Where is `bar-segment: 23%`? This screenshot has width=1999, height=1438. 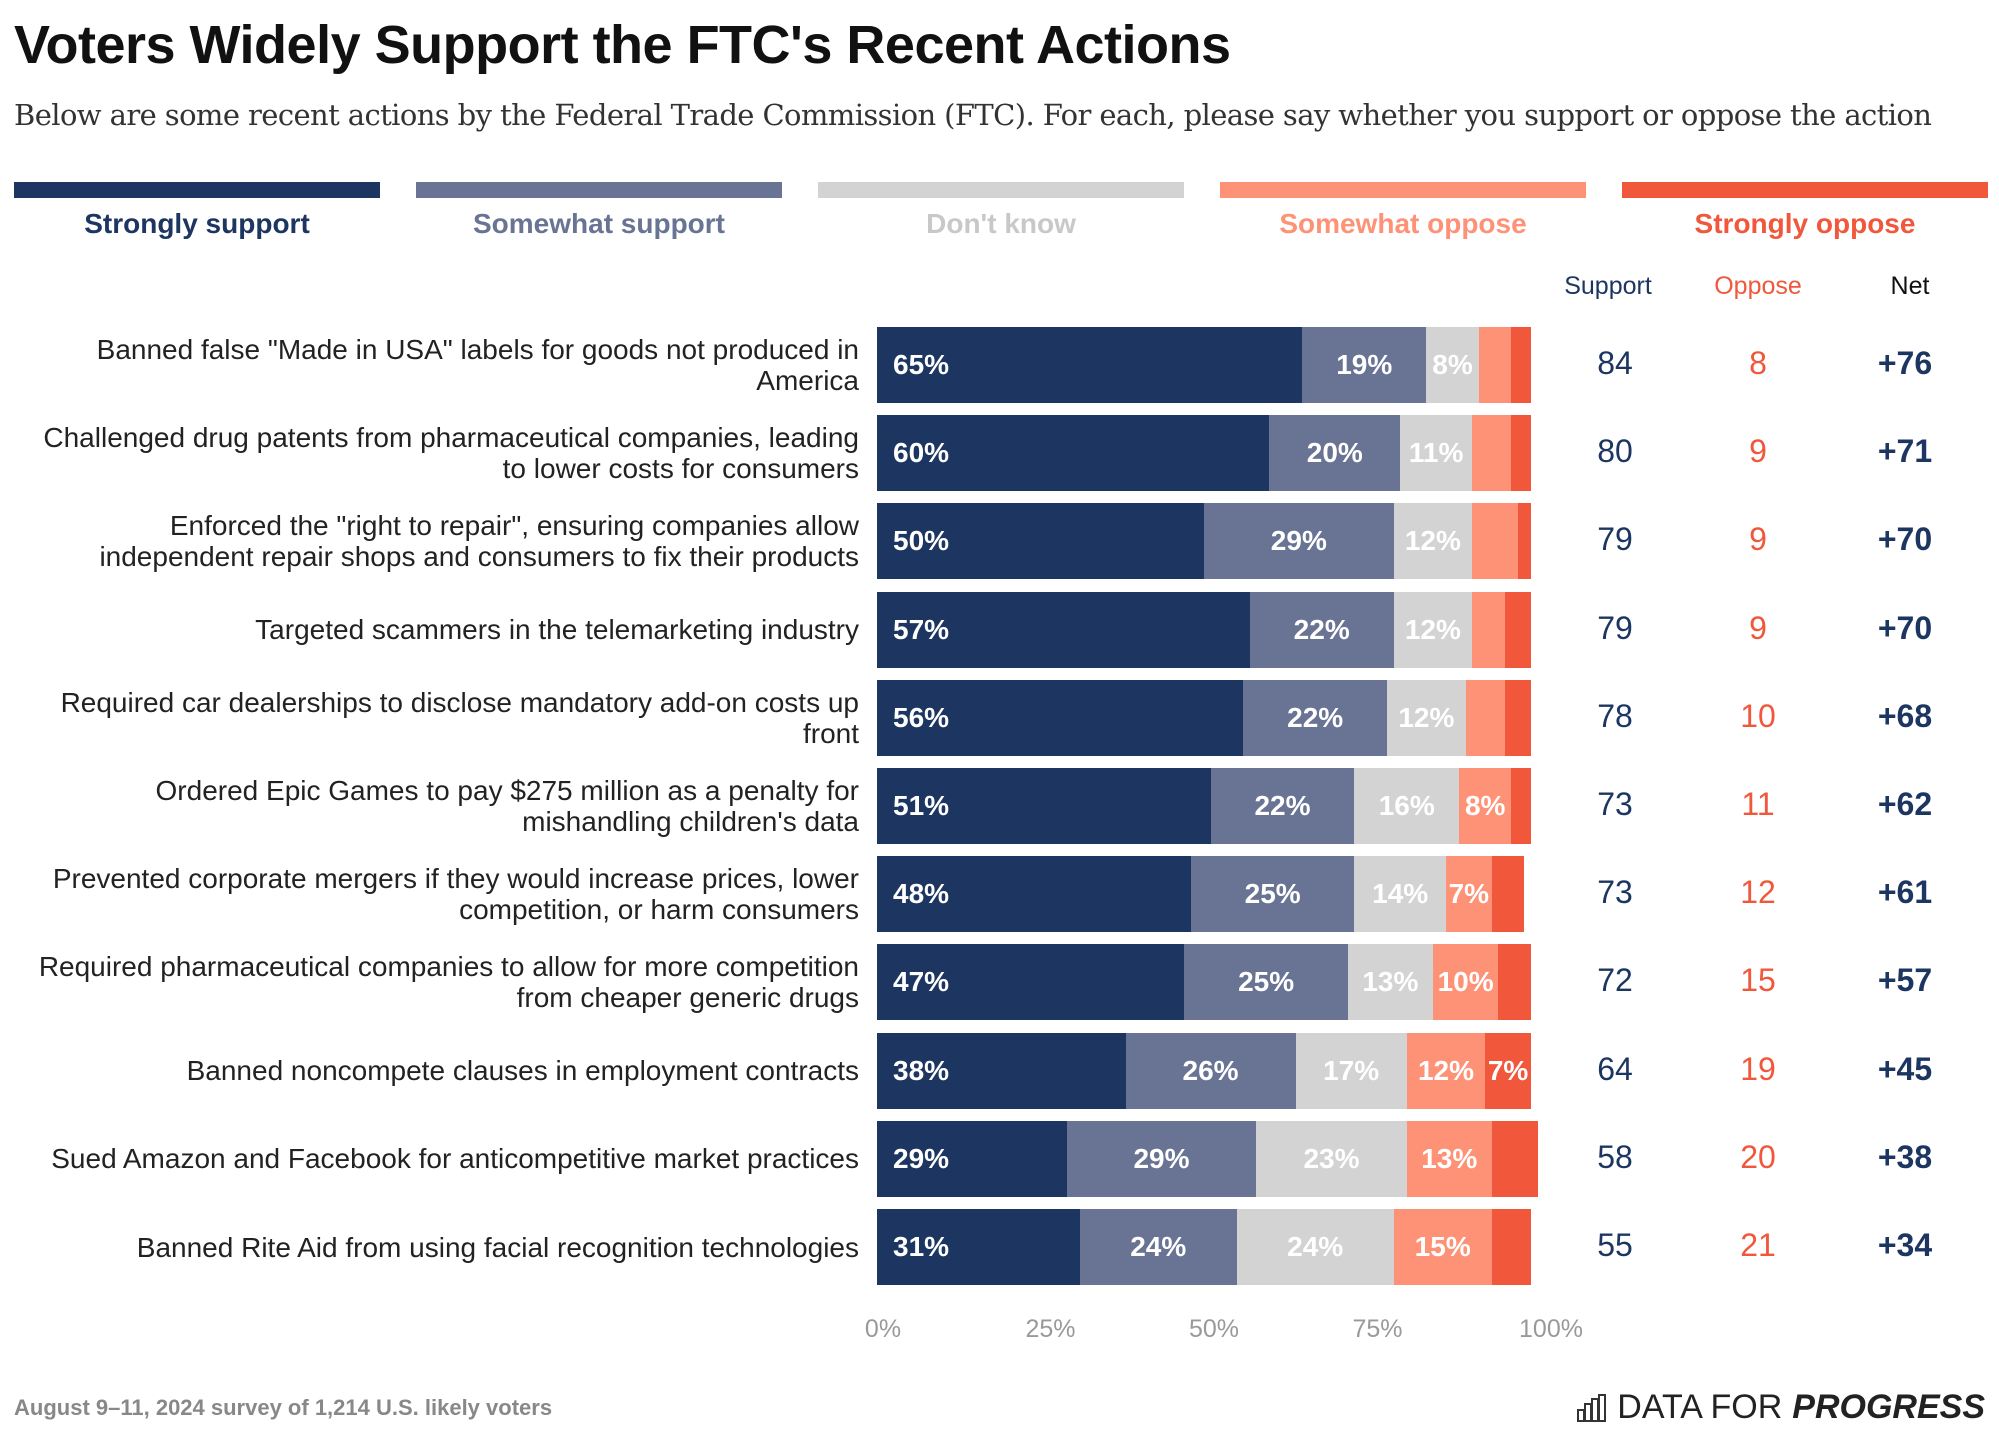
bar-segment: 23% is located at coordinates (1331, 1158).